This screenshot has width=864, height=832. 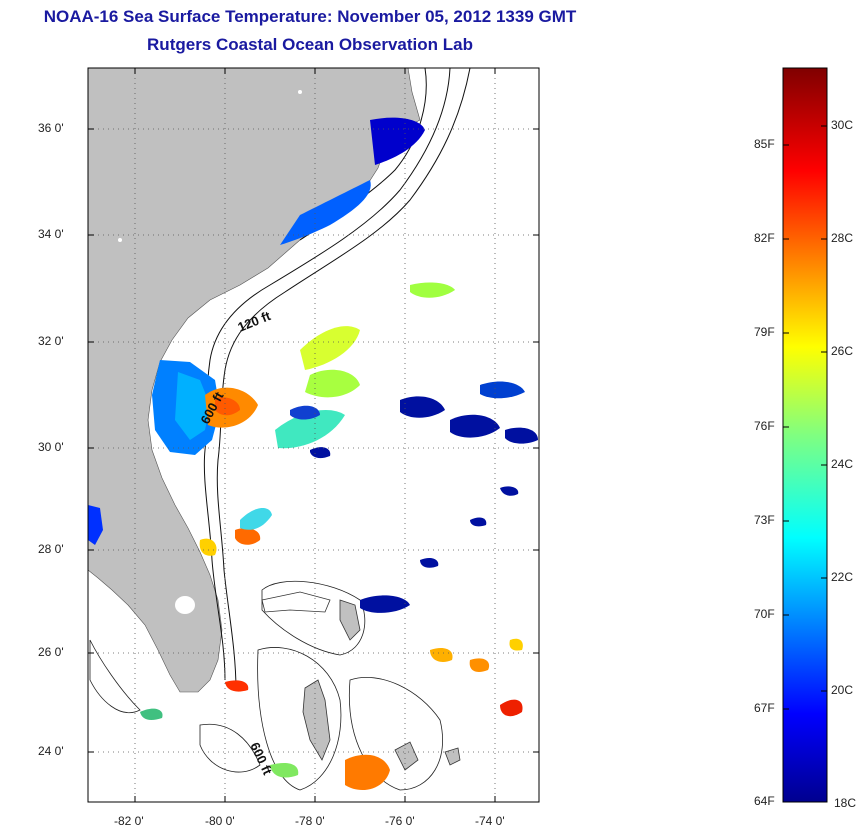 I want to click on map-subtitle: Rutgers Coastal Ocean Observation Lab, so click(x=310, y=44).